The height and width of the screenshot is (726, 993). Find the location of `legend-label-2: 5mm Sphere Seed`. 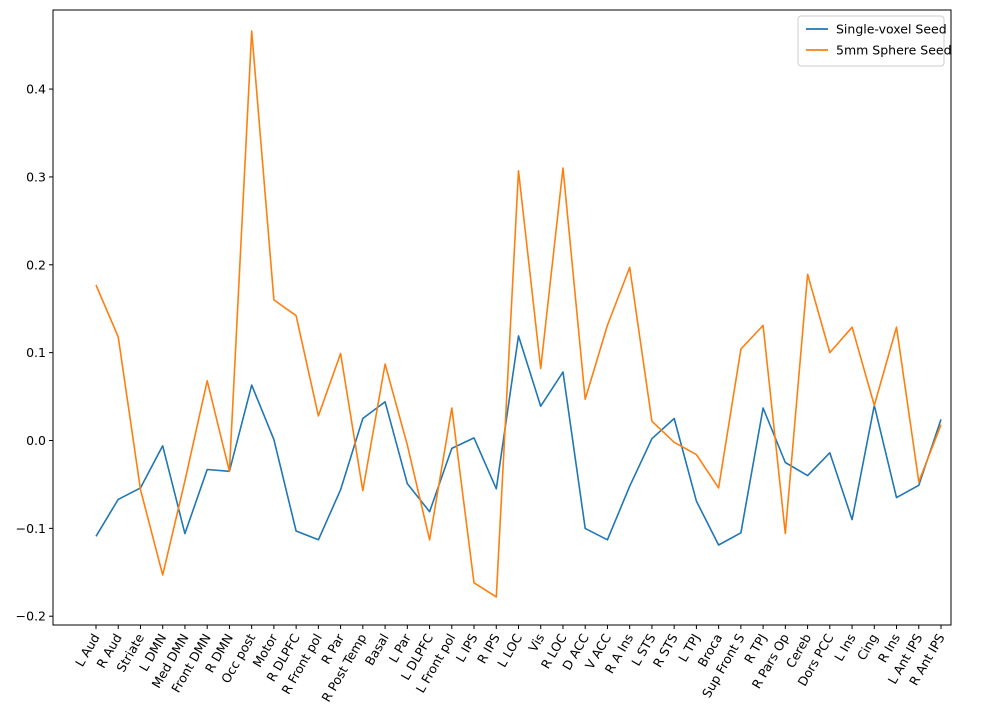

legend-label-2: 5mm Sphere Seed is located at coordinates (894, 50).